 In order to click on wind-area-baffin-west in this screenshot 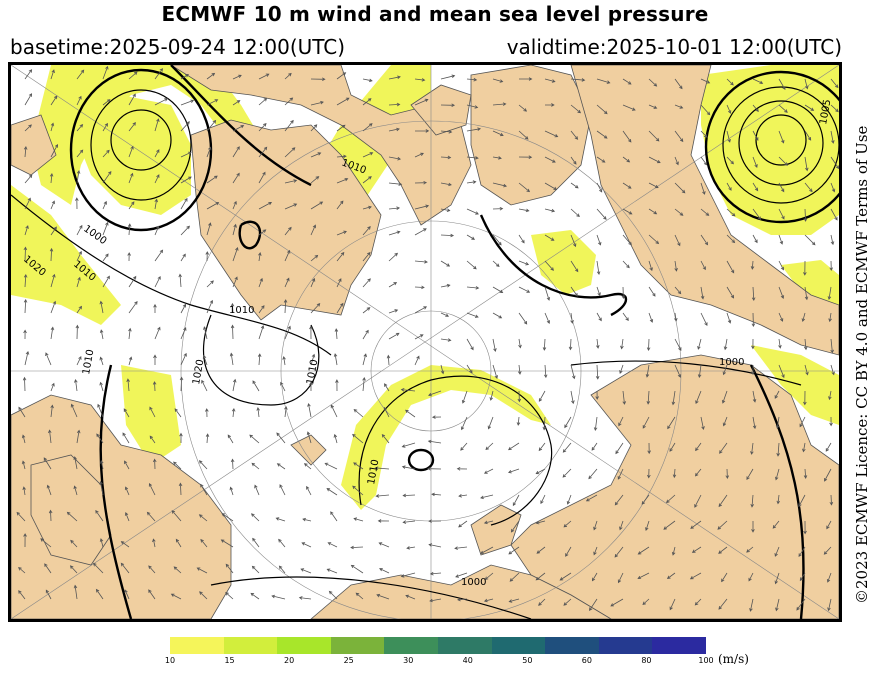, I will do `click(66, 255)`.